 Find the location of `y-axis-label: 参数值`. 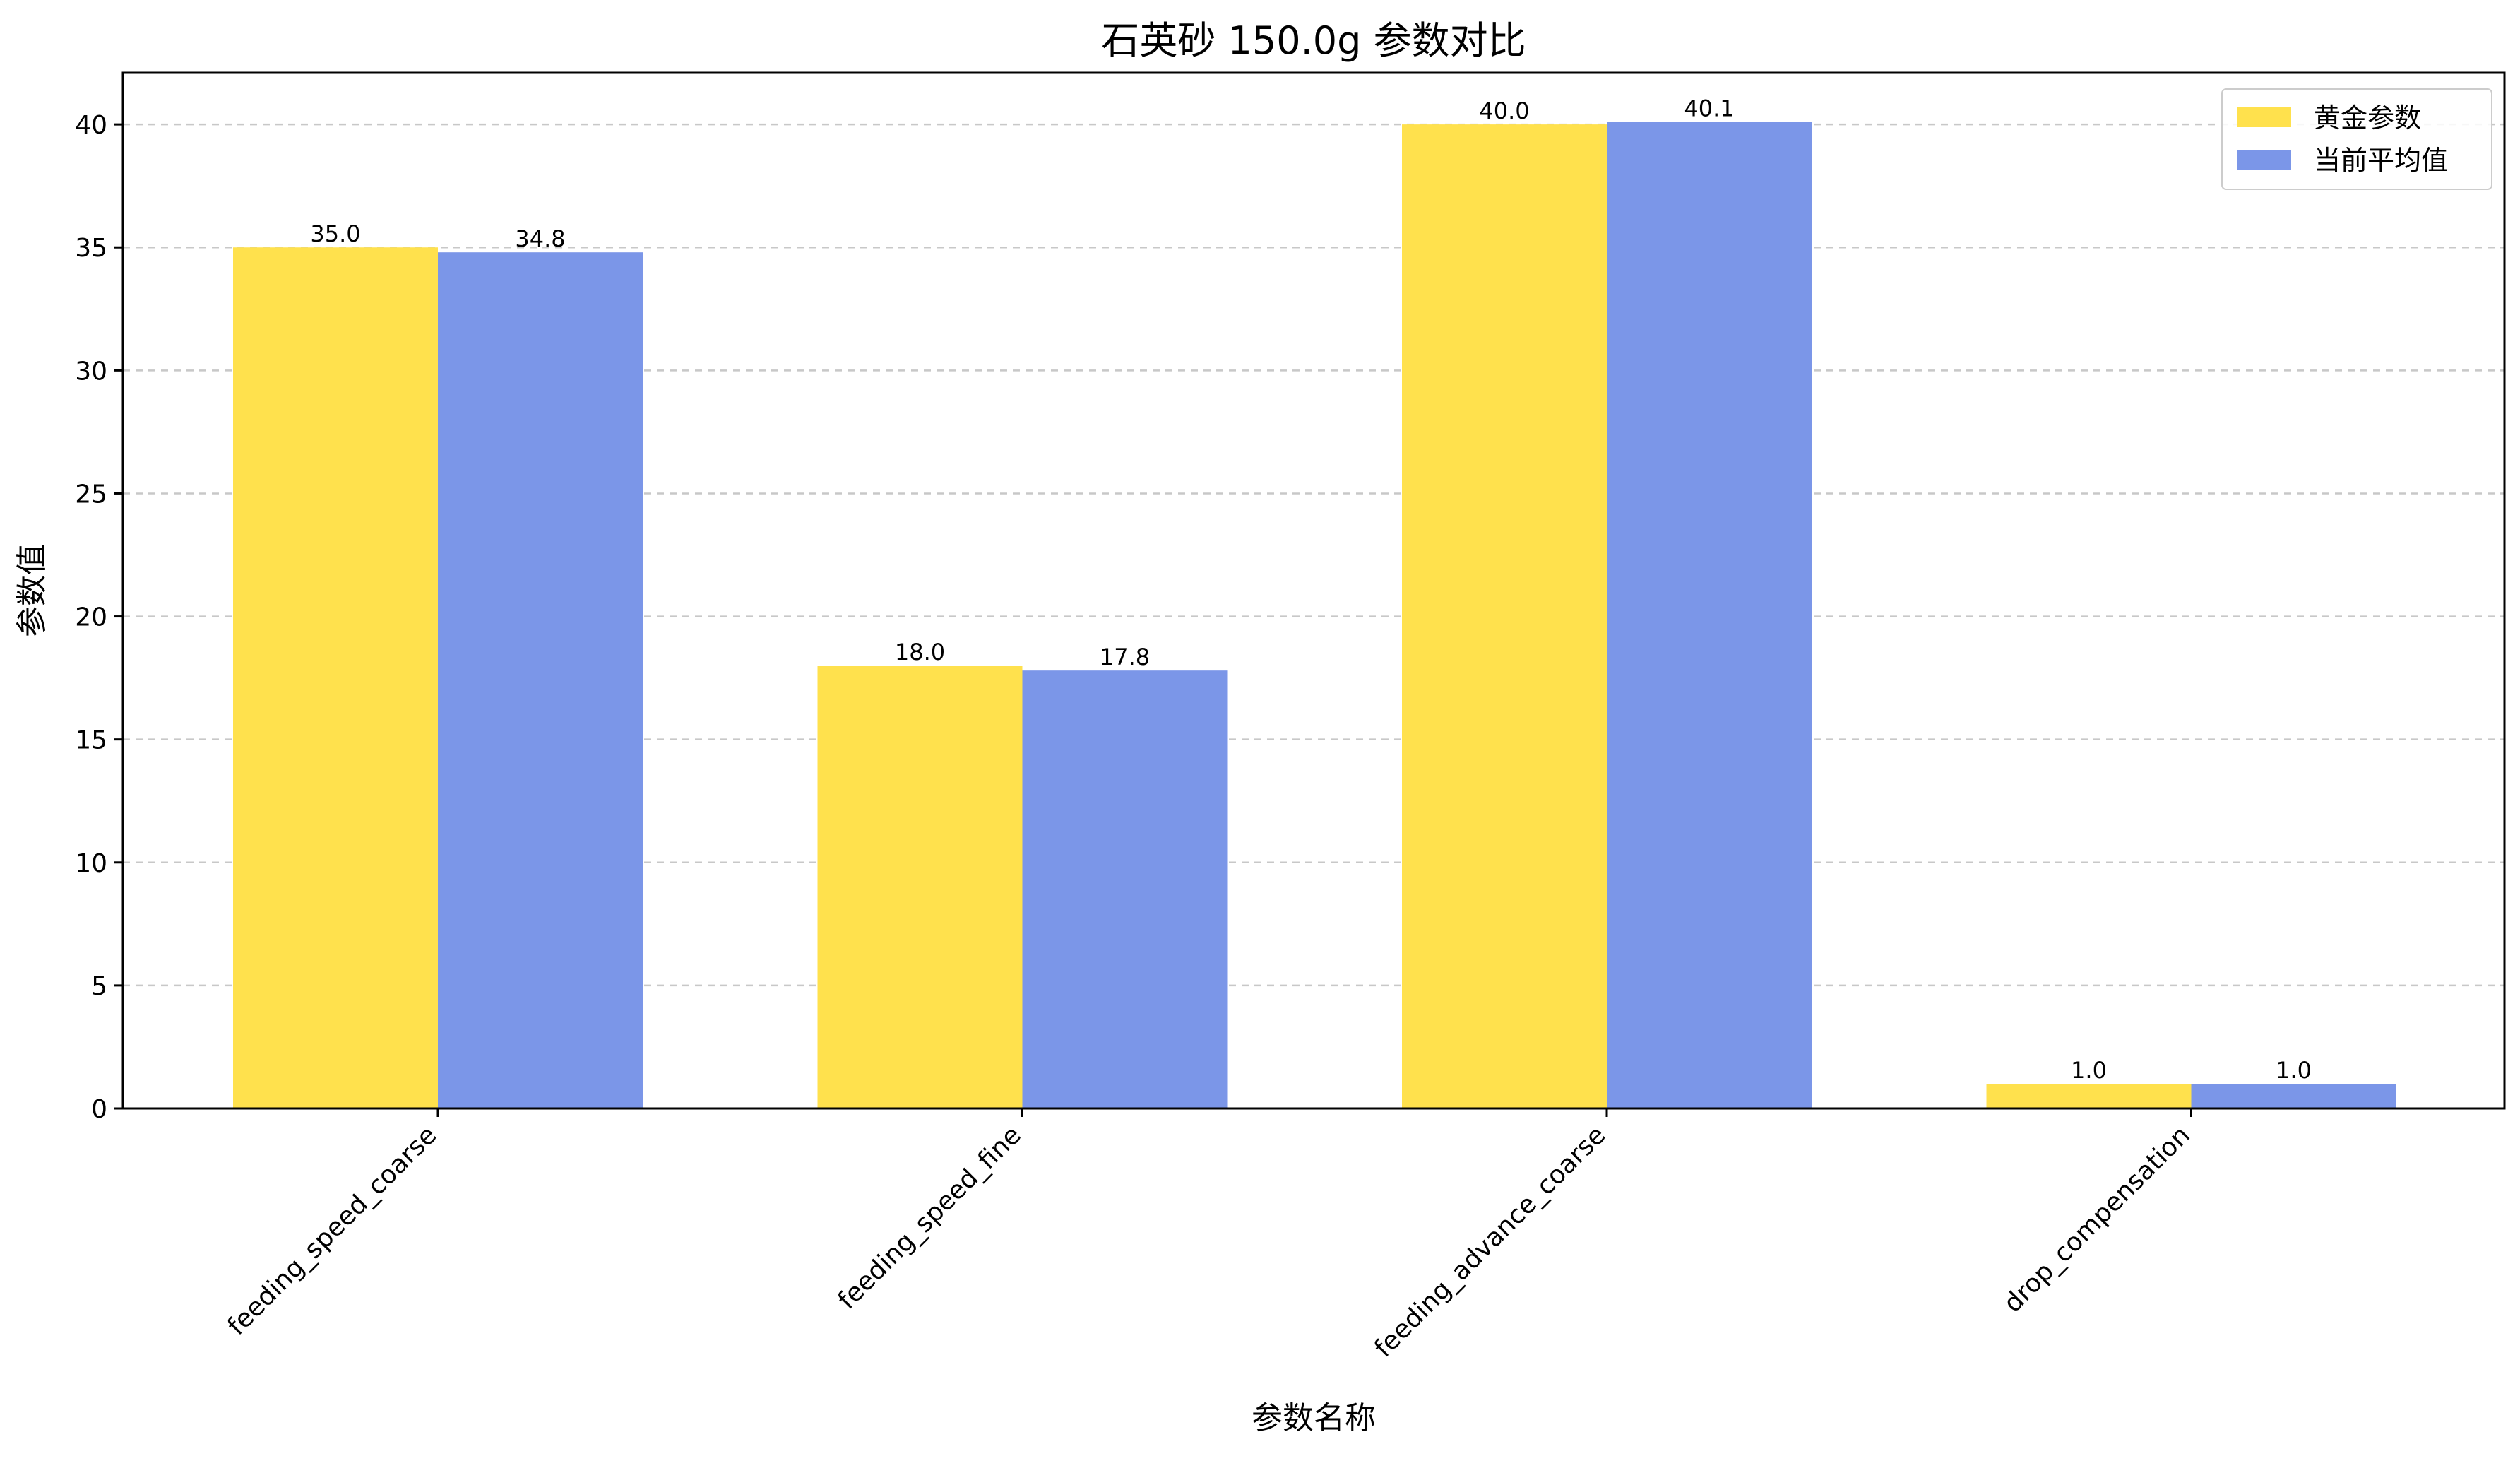

y-axis-label: 参数值 is located at coordinates (32, 590).